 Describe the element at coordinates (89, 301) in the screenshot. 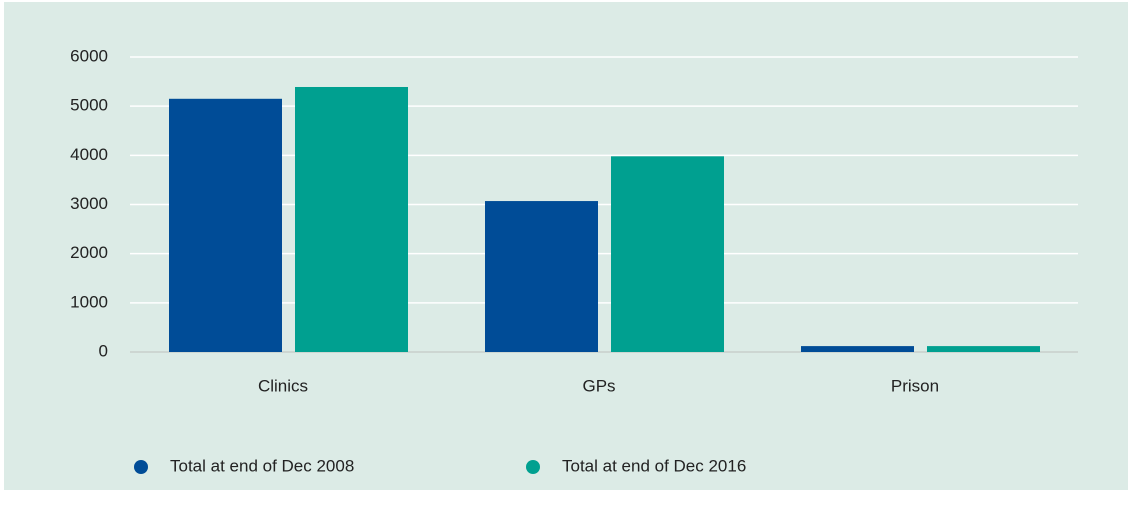

I see `y-tick-label: 1000` at that location.